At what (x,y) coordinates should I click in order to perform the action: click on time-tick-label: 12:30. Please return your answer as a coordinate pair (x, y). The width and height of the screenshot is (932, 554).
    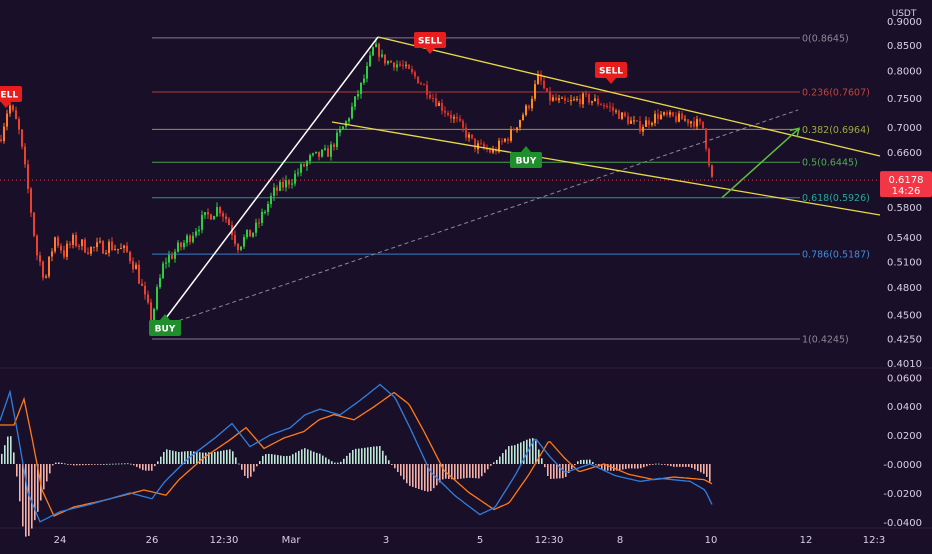
    Looking at the image, I should click on (224, 540).